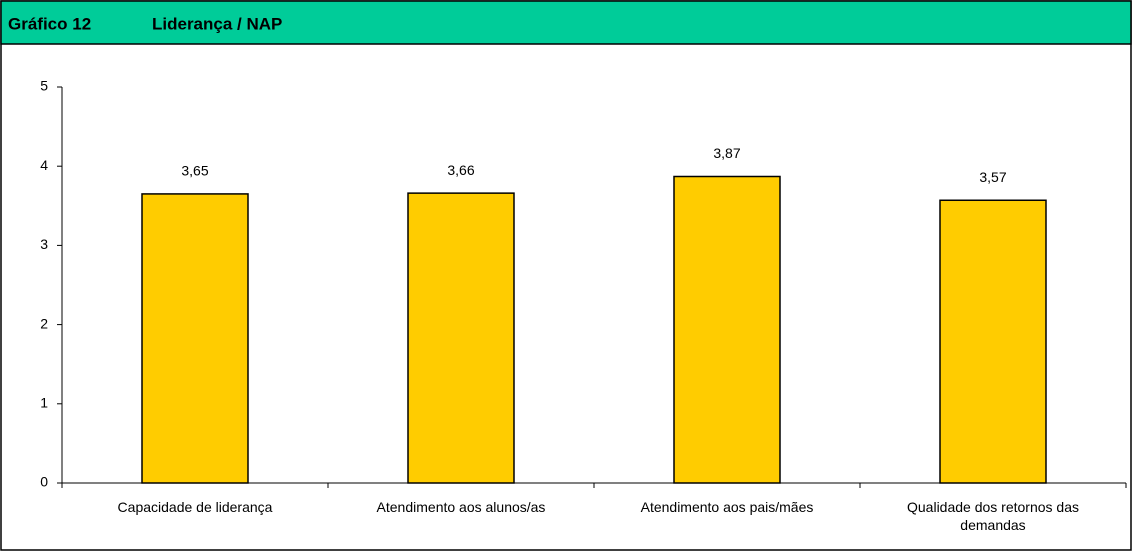 Image resolution: width=1133 pixels, height=556 pixels. What do you see at coordinates (727, 507) in the screenshot?
I see `x-tick-label: Atendimento aos pais/mães` at bounding box center [727, 507].